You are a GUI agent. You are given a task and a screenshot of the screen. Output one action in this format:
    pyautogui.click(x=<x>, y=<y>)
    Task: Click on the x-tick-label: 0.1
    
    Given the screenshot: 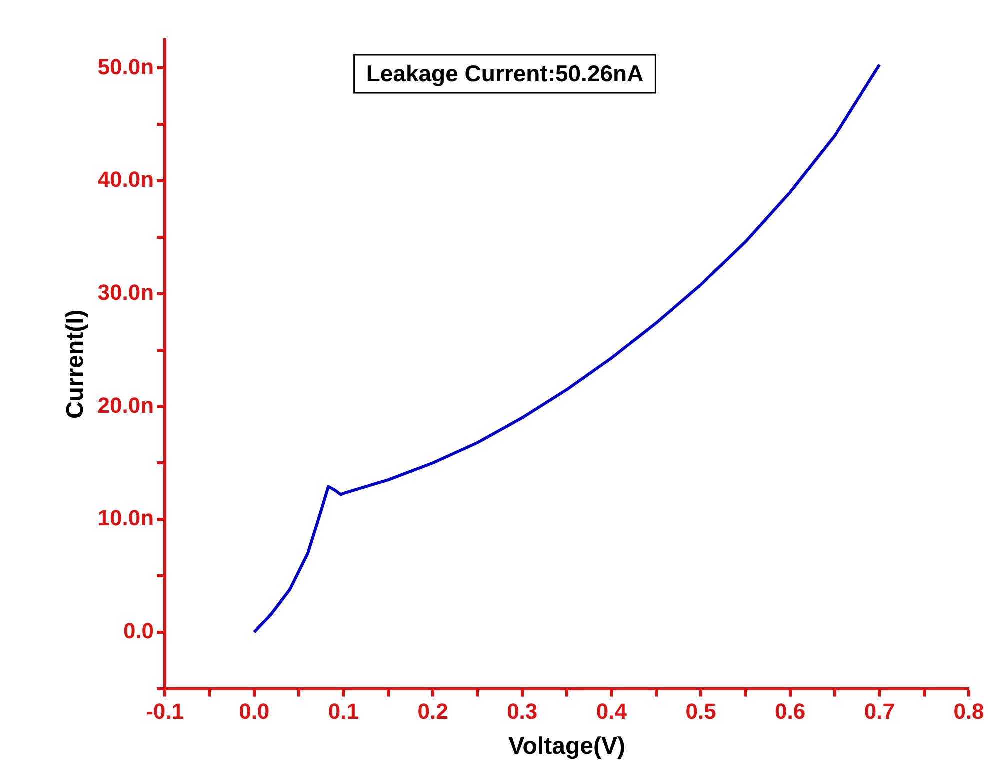 What is the action you would take?
    pyautogui.click(x=344, y=711)
    